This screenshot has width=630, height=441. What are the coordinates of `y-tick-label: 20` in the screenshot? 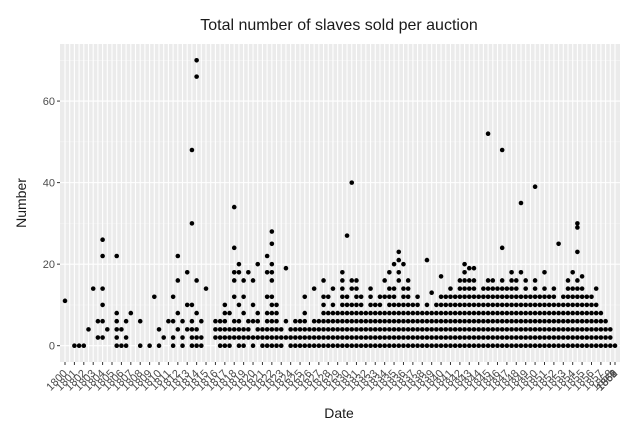 It's located at (49, 265).